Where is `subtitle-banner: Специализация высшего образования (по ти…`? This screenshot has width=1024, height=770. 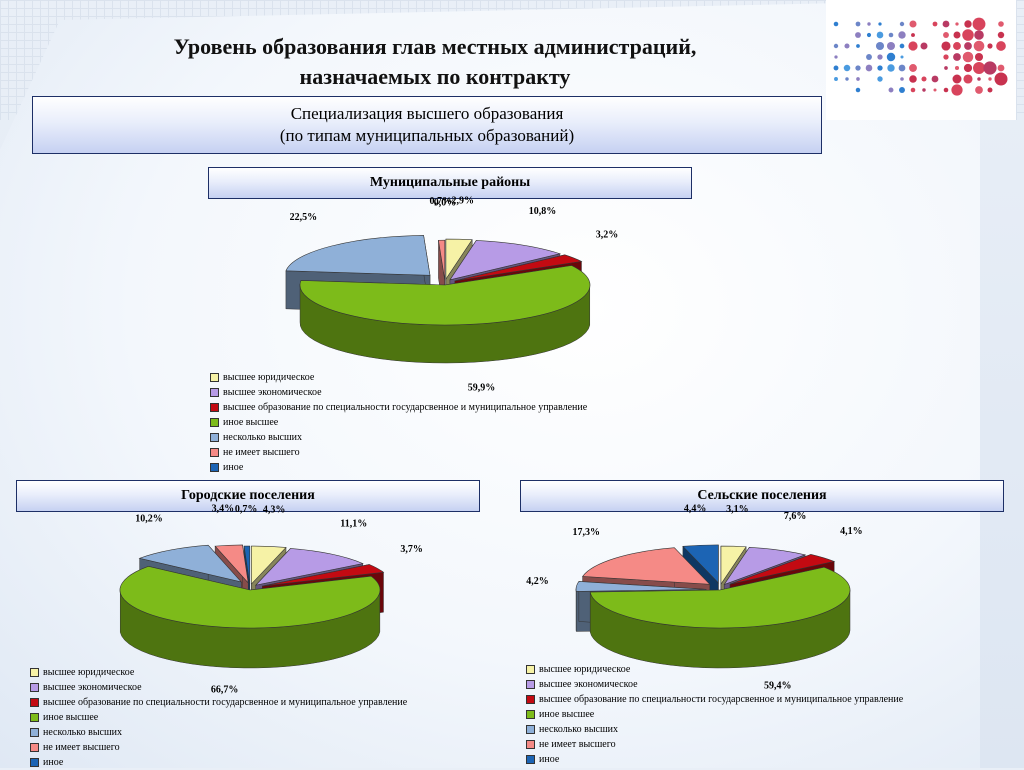 subtitle-banner: Специализация высшего образования (по ти… is located at coordinates (427, 125).